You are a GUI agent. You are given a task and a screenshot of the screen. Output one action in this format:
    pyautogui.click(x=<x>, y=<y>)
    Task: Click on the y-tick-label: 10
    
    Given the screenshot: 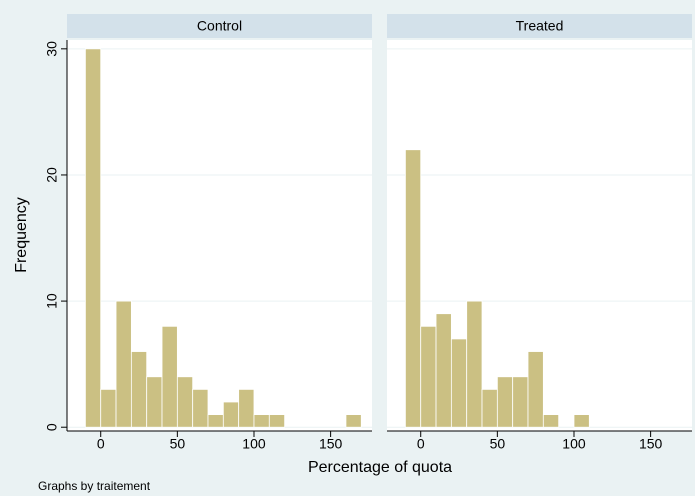 What is the action you would take?
    pyautogui.click(x=52, y=301)
    